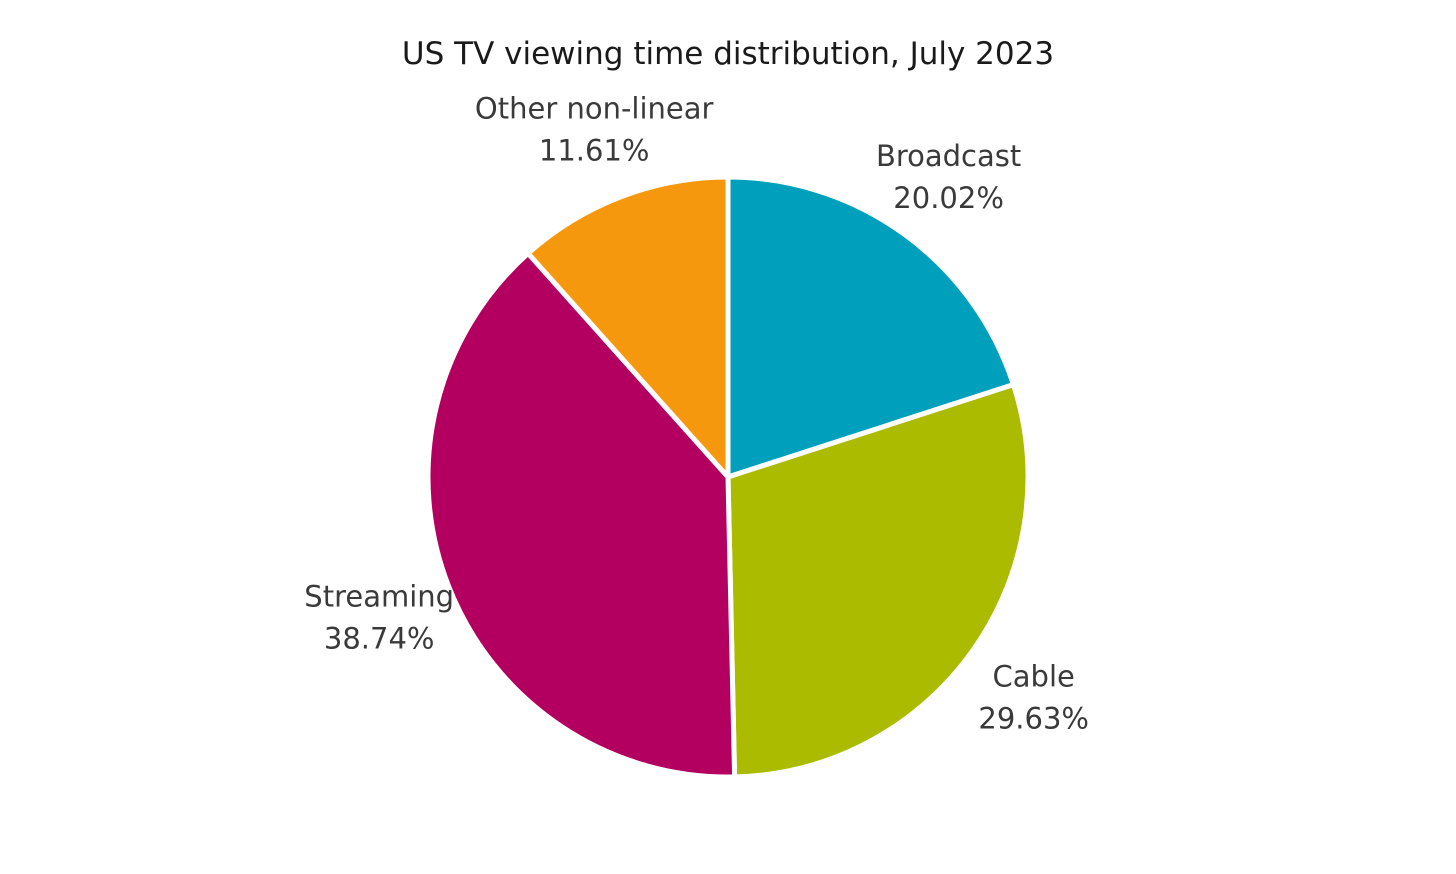 Image resolution: width=1456 pixels, height=874 pixels. What do you see at coordinates (948, 198) in the screenshot?
I see `slice-value-broadcast: 20.02%` at bounding box center [948, 198].